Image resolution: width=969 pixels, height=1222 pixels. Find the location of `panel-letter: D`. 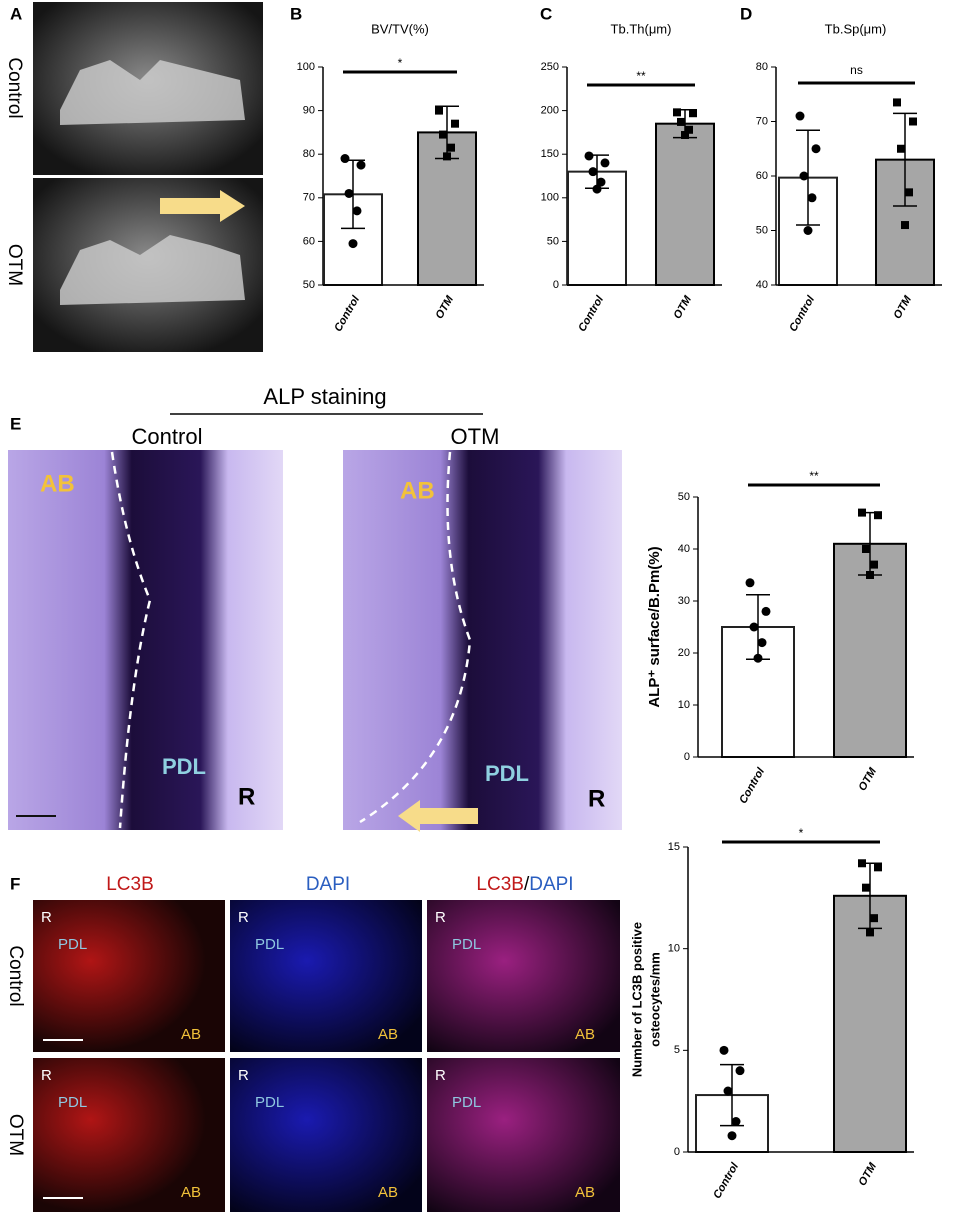

panel-letter: D is located at coordinates (746, 13).